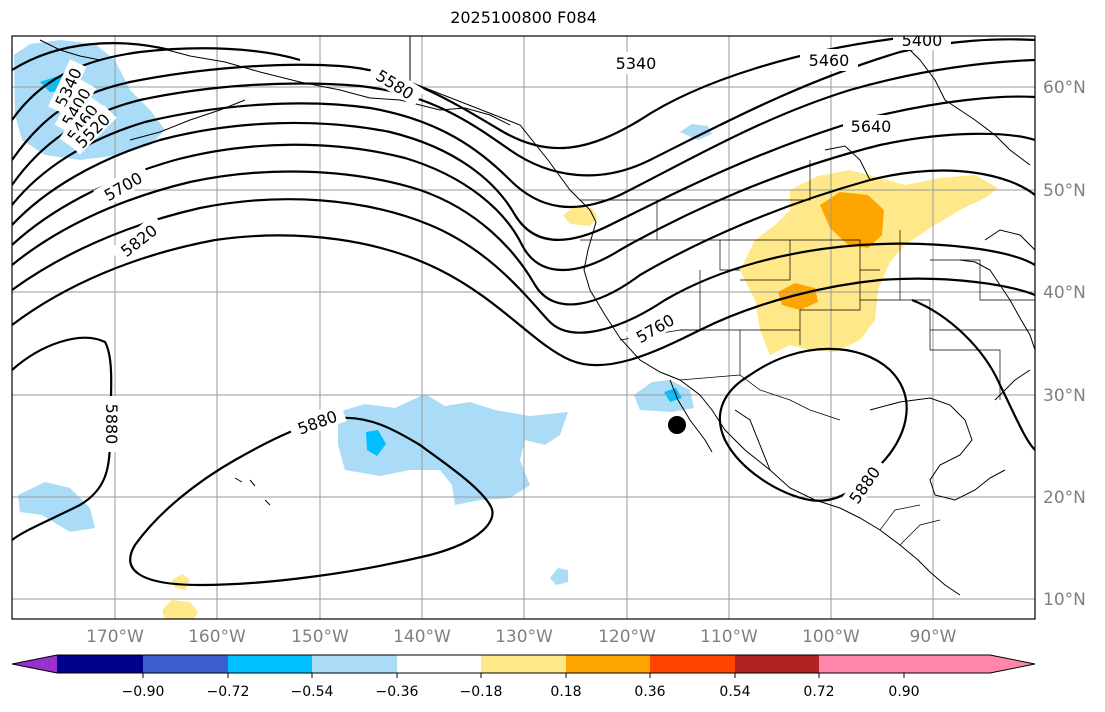  Describe the element at coordinates (818, 692) in the screenshot. I see `colorbar-tick-label: 0.72` at that location.